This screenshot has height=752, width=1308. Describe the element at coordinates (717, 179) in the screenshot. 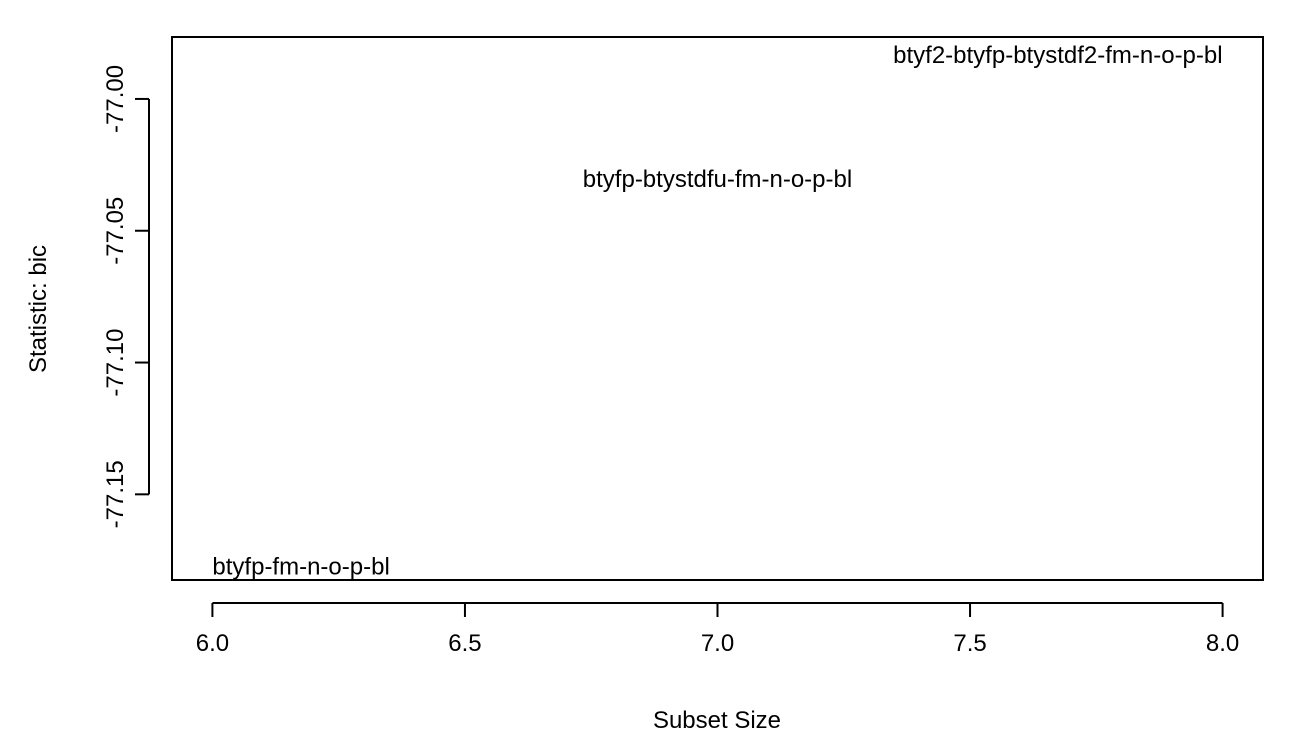

I see `point-label: btyfp-btystdfu-fm-n-o-p-bl` at that location.